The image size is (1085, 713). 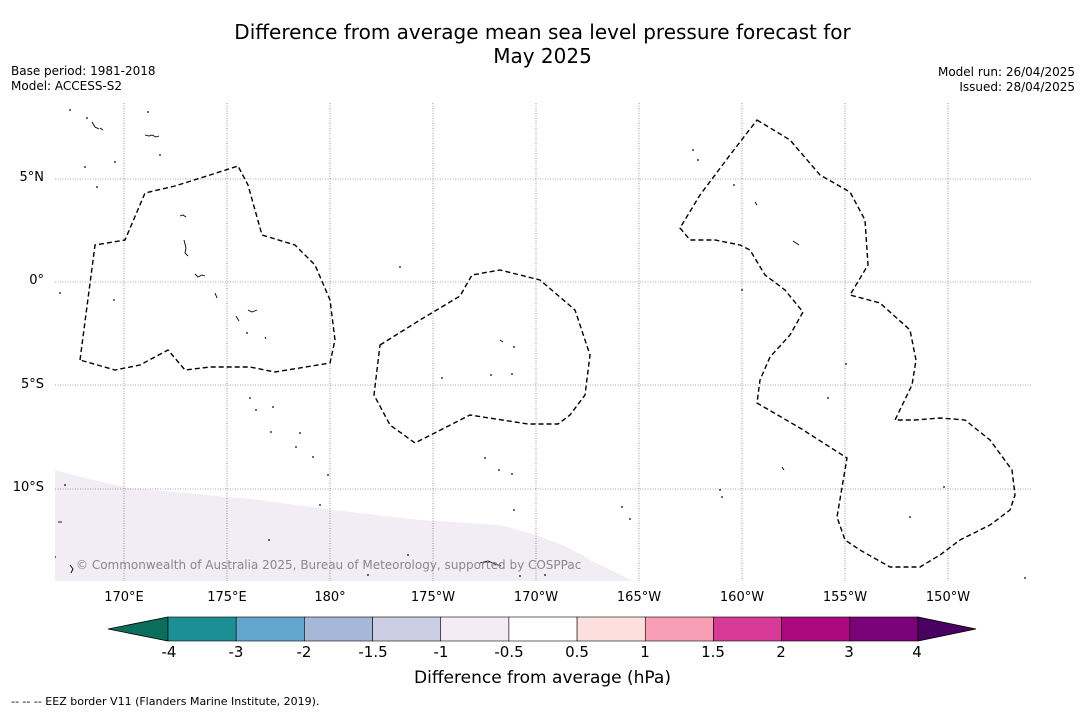 I want to click on model-run: Model run: 26/04/2025, so click(x=1006, y=72).